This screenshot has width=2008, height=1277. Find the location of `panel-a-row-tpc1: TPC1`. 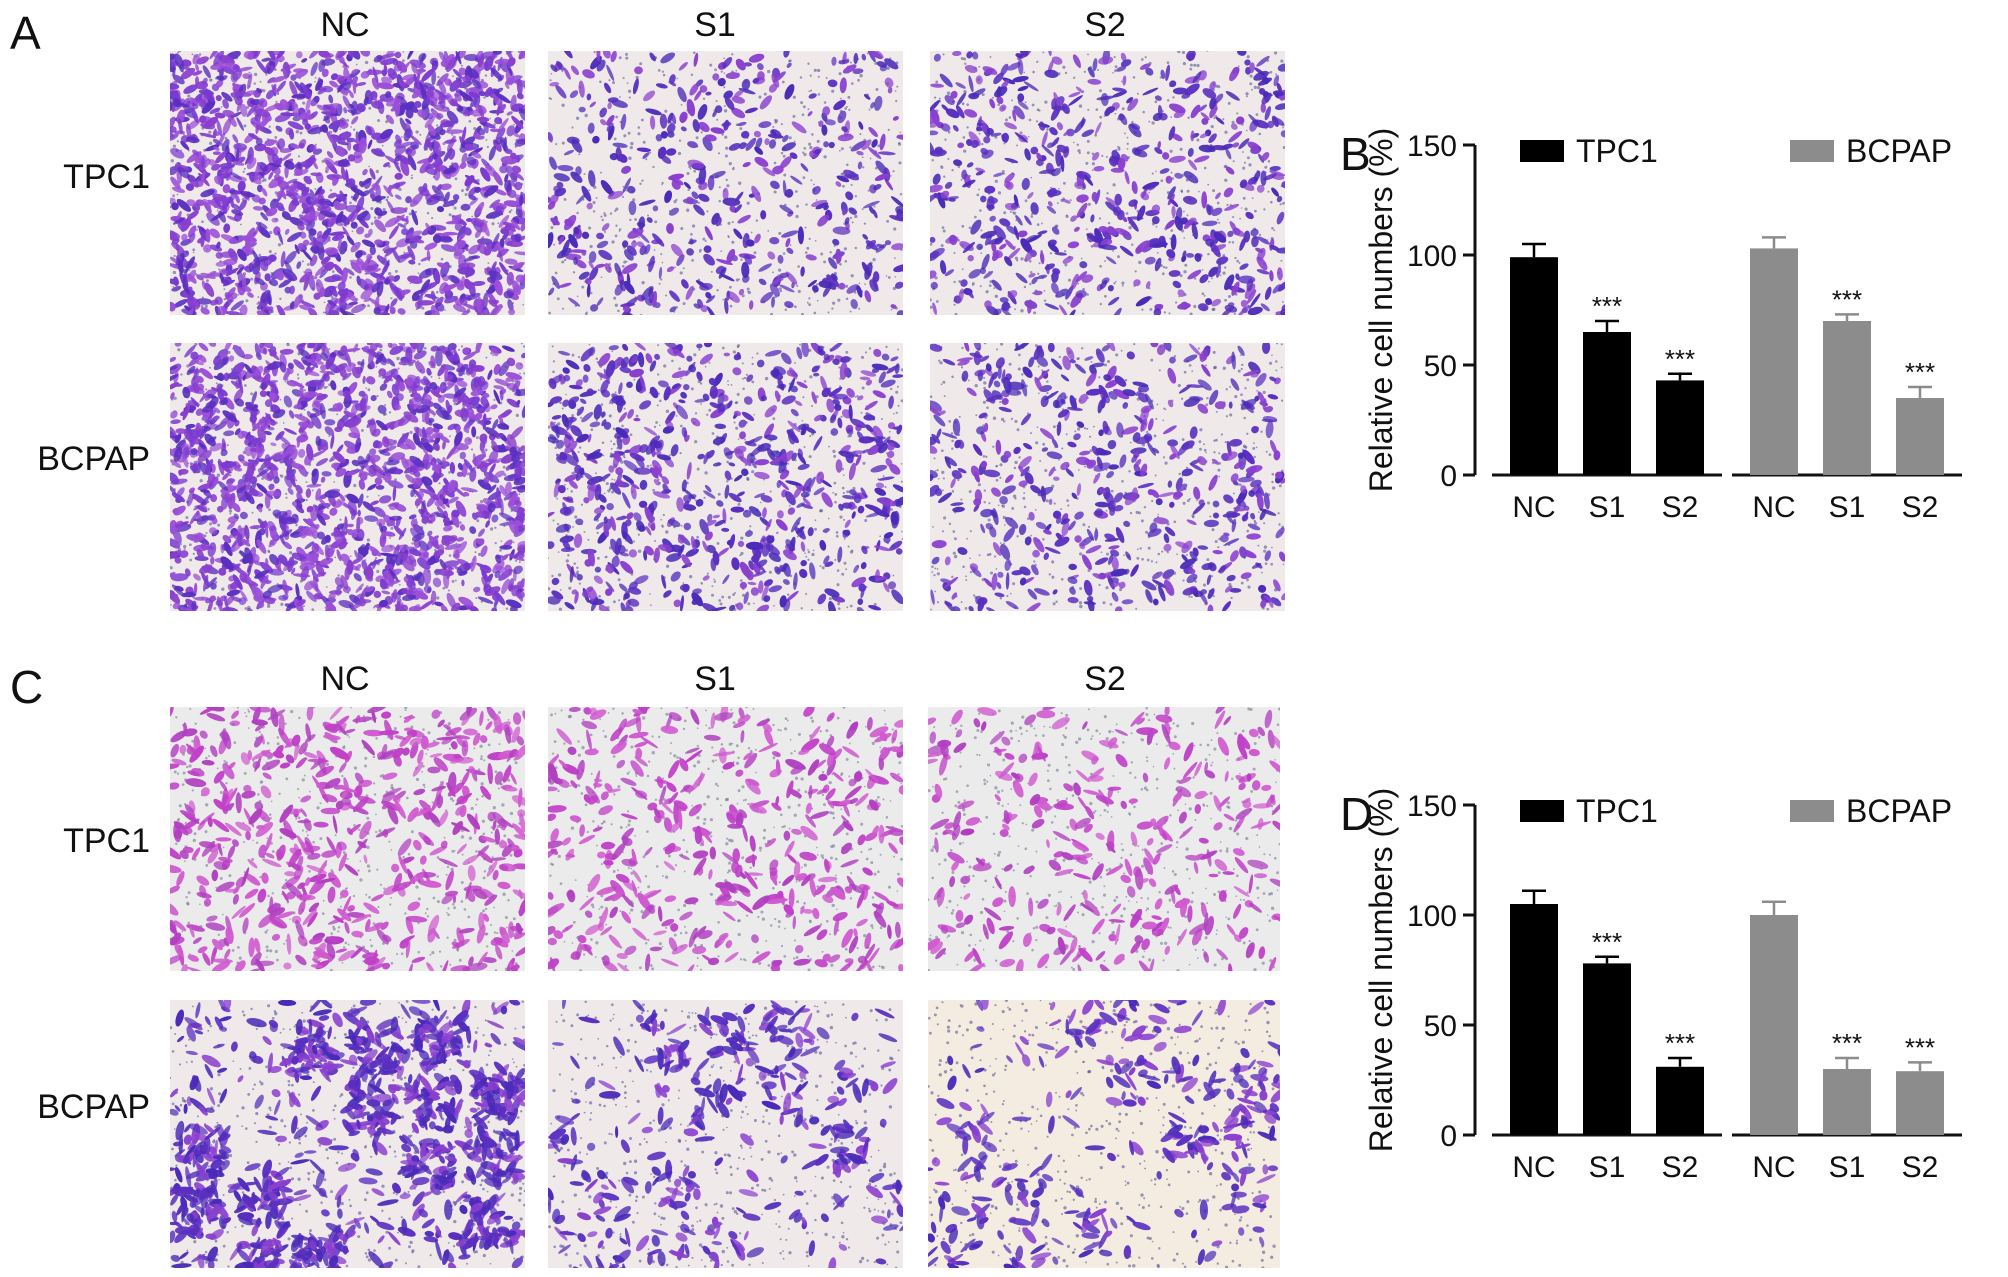

panel-a-row-tpc1: TPC1 is located at coordinates (106, 177).